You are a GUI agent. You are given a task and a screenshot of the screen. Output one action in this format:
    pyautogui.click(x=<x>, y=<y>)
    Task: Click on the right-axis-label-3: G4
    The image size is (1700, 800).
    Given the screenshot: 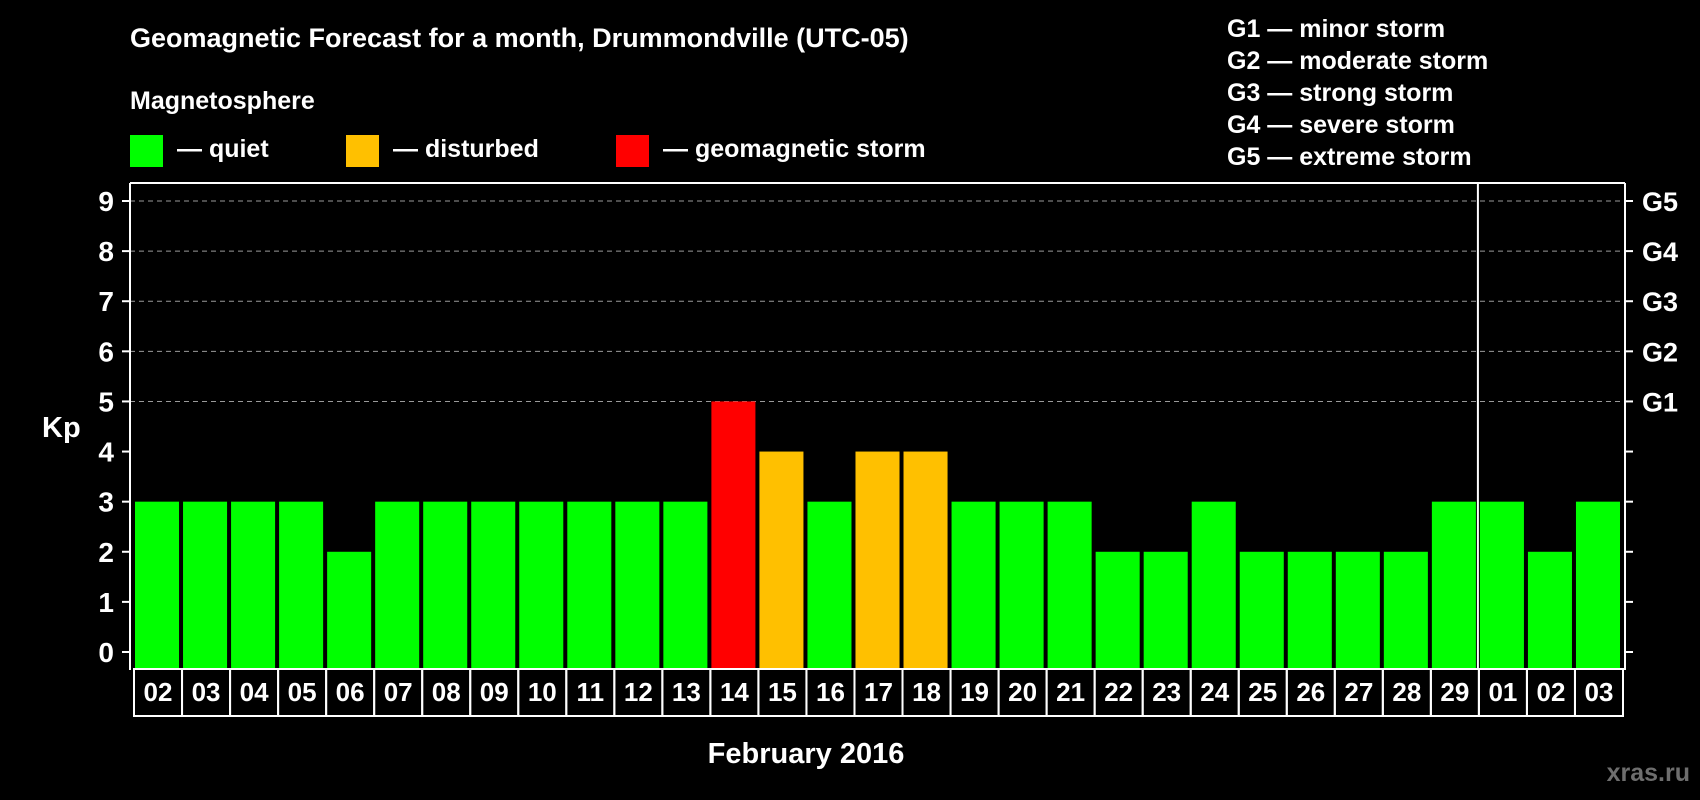 What is the action you would take?
    pyautogui.click(x=1660, y=252)
    